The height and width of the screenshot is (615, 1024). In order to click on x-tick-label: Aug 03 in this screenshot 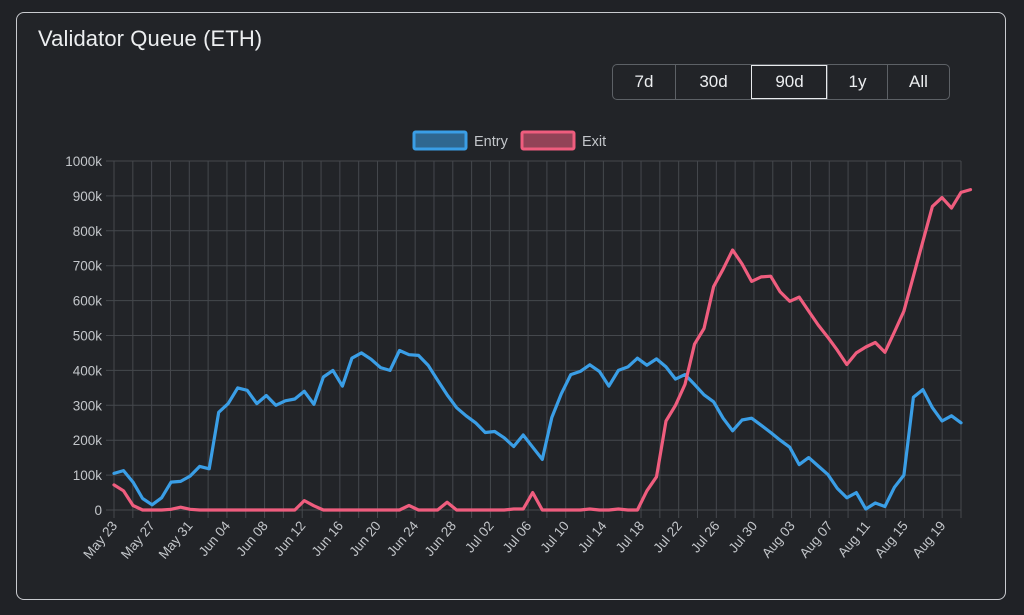, I will do `click(778, 539)`.